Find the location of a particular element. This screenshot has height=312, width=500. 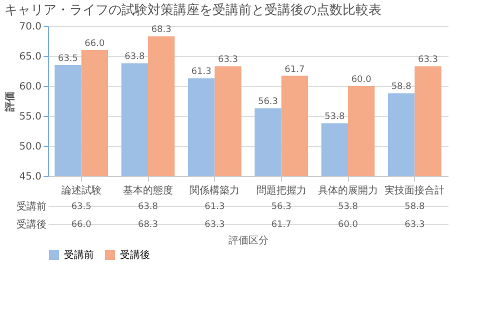

chart-title: キャリア・ライフの試験対策講座を受講前と受講後の点数比較表 is located at coordinates (193, 10).